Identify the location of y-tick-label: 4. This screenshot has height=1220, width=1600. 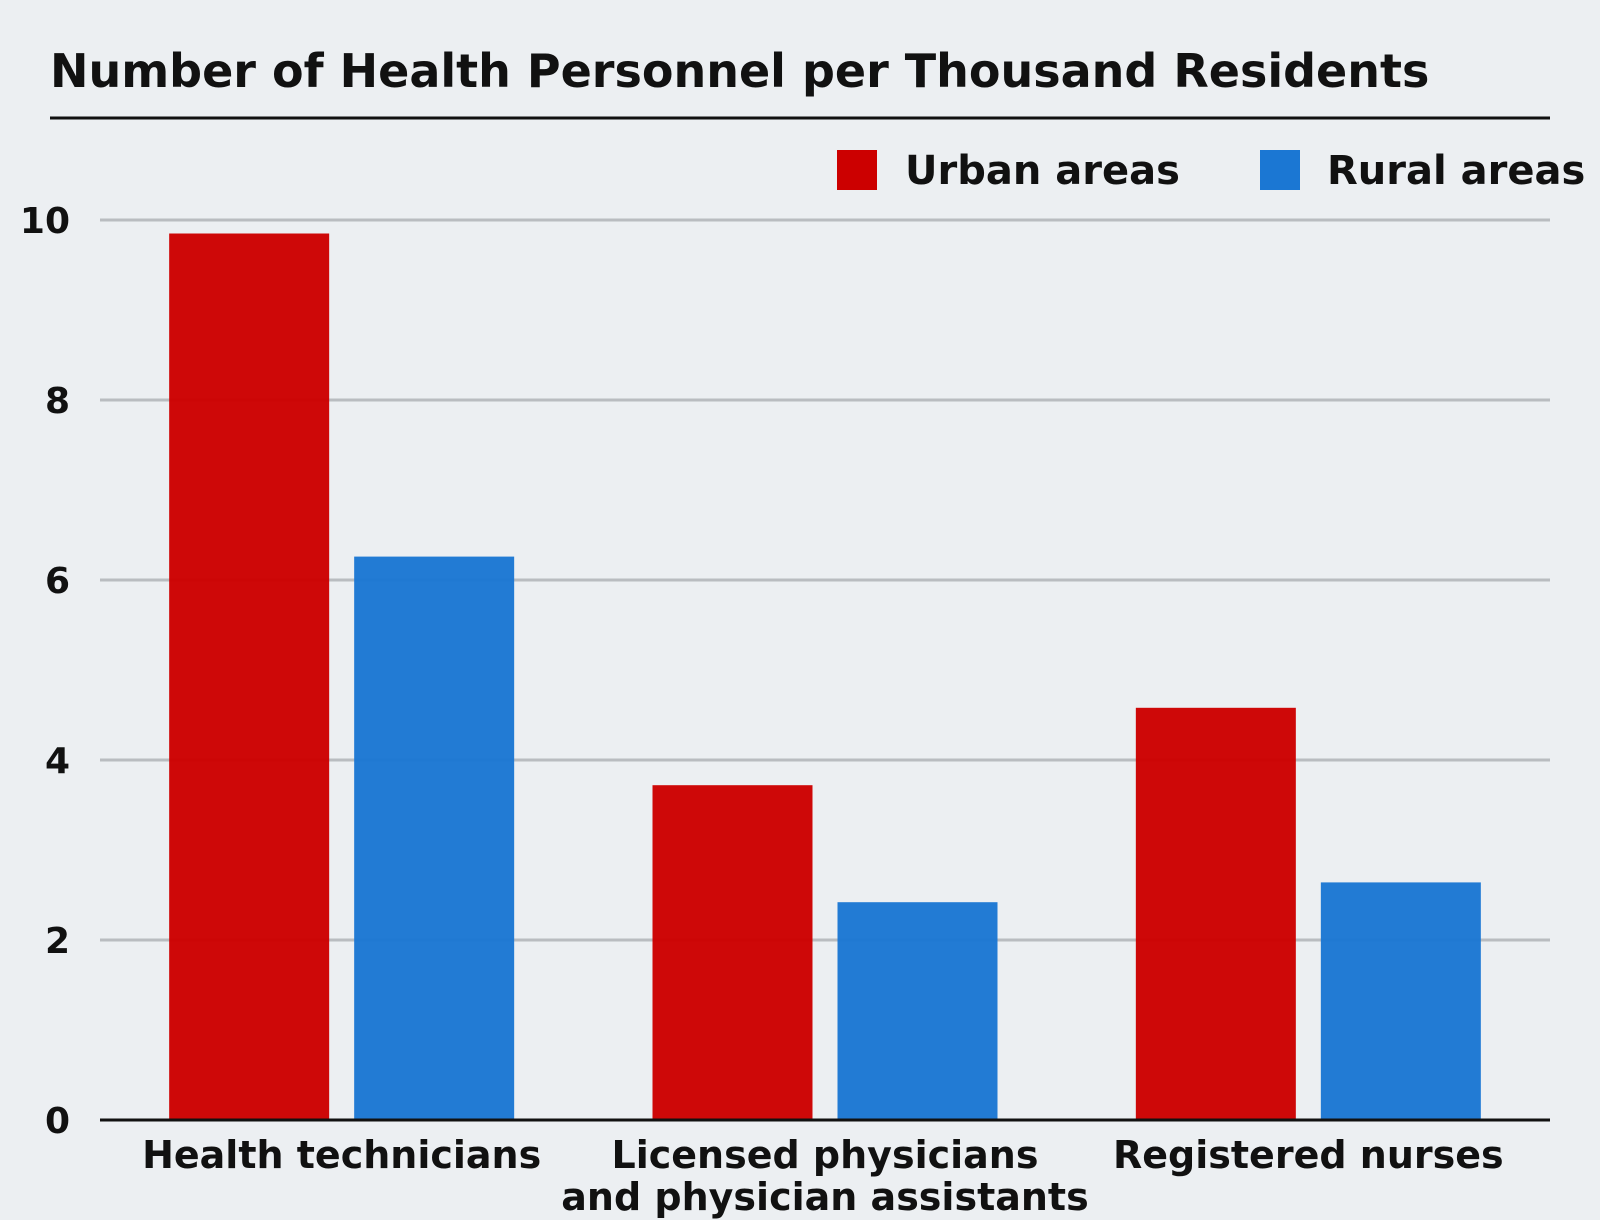
(57, 761).